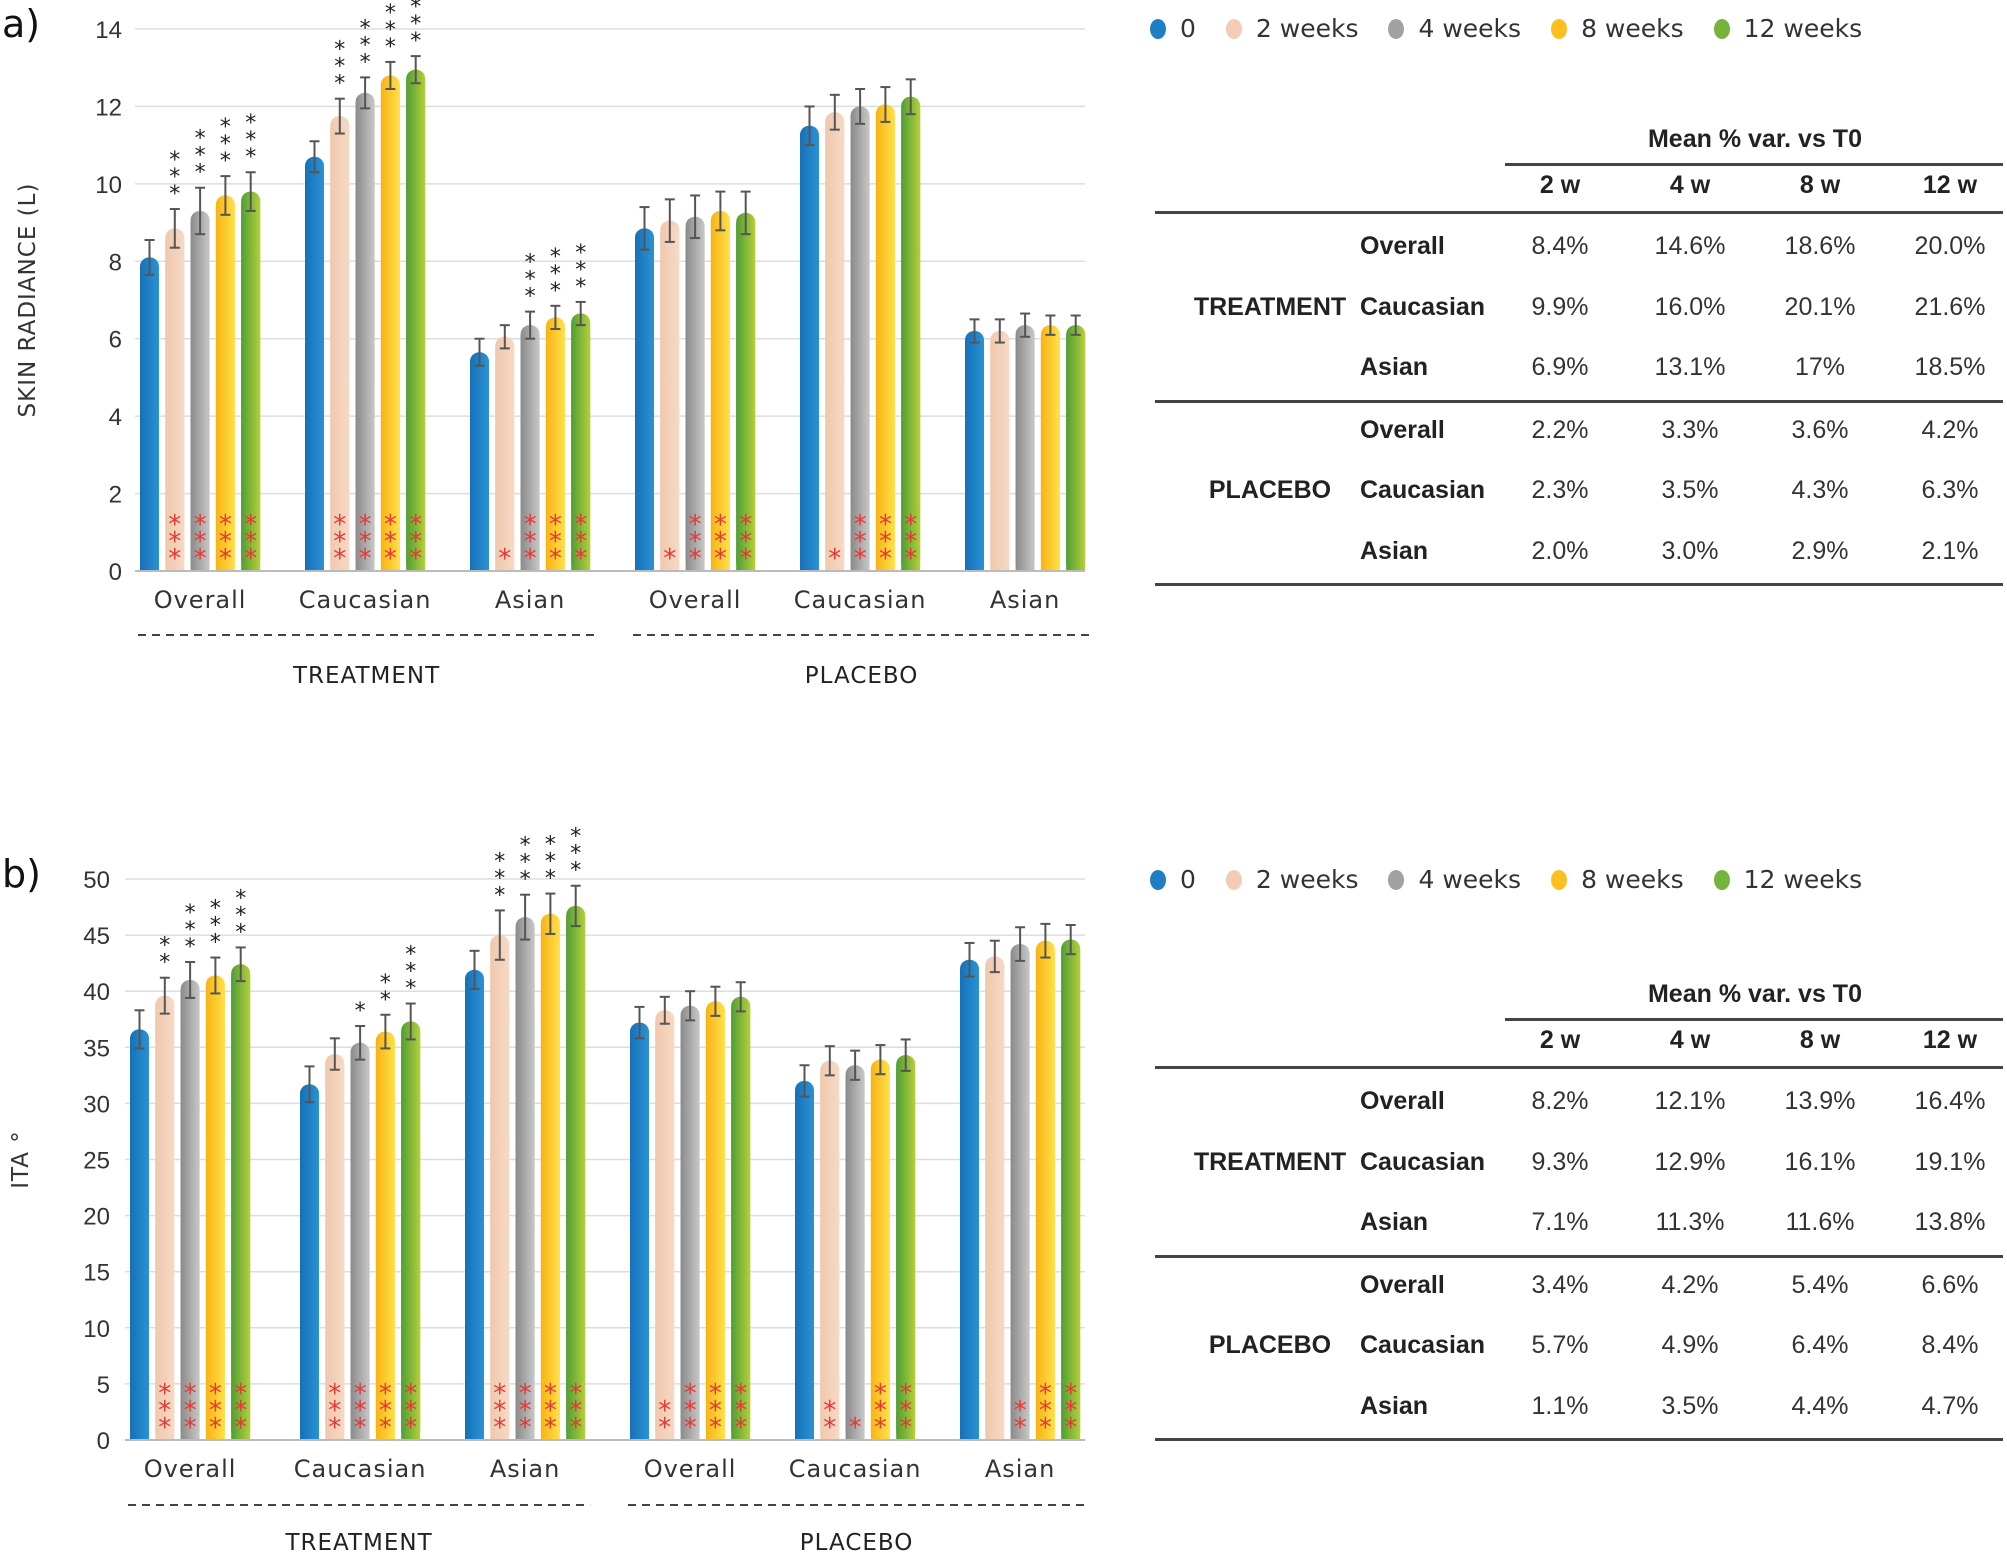 The height and width of the screenshot is (1553, 2007). What do you see at coordinates (115, 572) in the screenshot?
I see `y-tick-label: 0` at bounding box center [115, 572].